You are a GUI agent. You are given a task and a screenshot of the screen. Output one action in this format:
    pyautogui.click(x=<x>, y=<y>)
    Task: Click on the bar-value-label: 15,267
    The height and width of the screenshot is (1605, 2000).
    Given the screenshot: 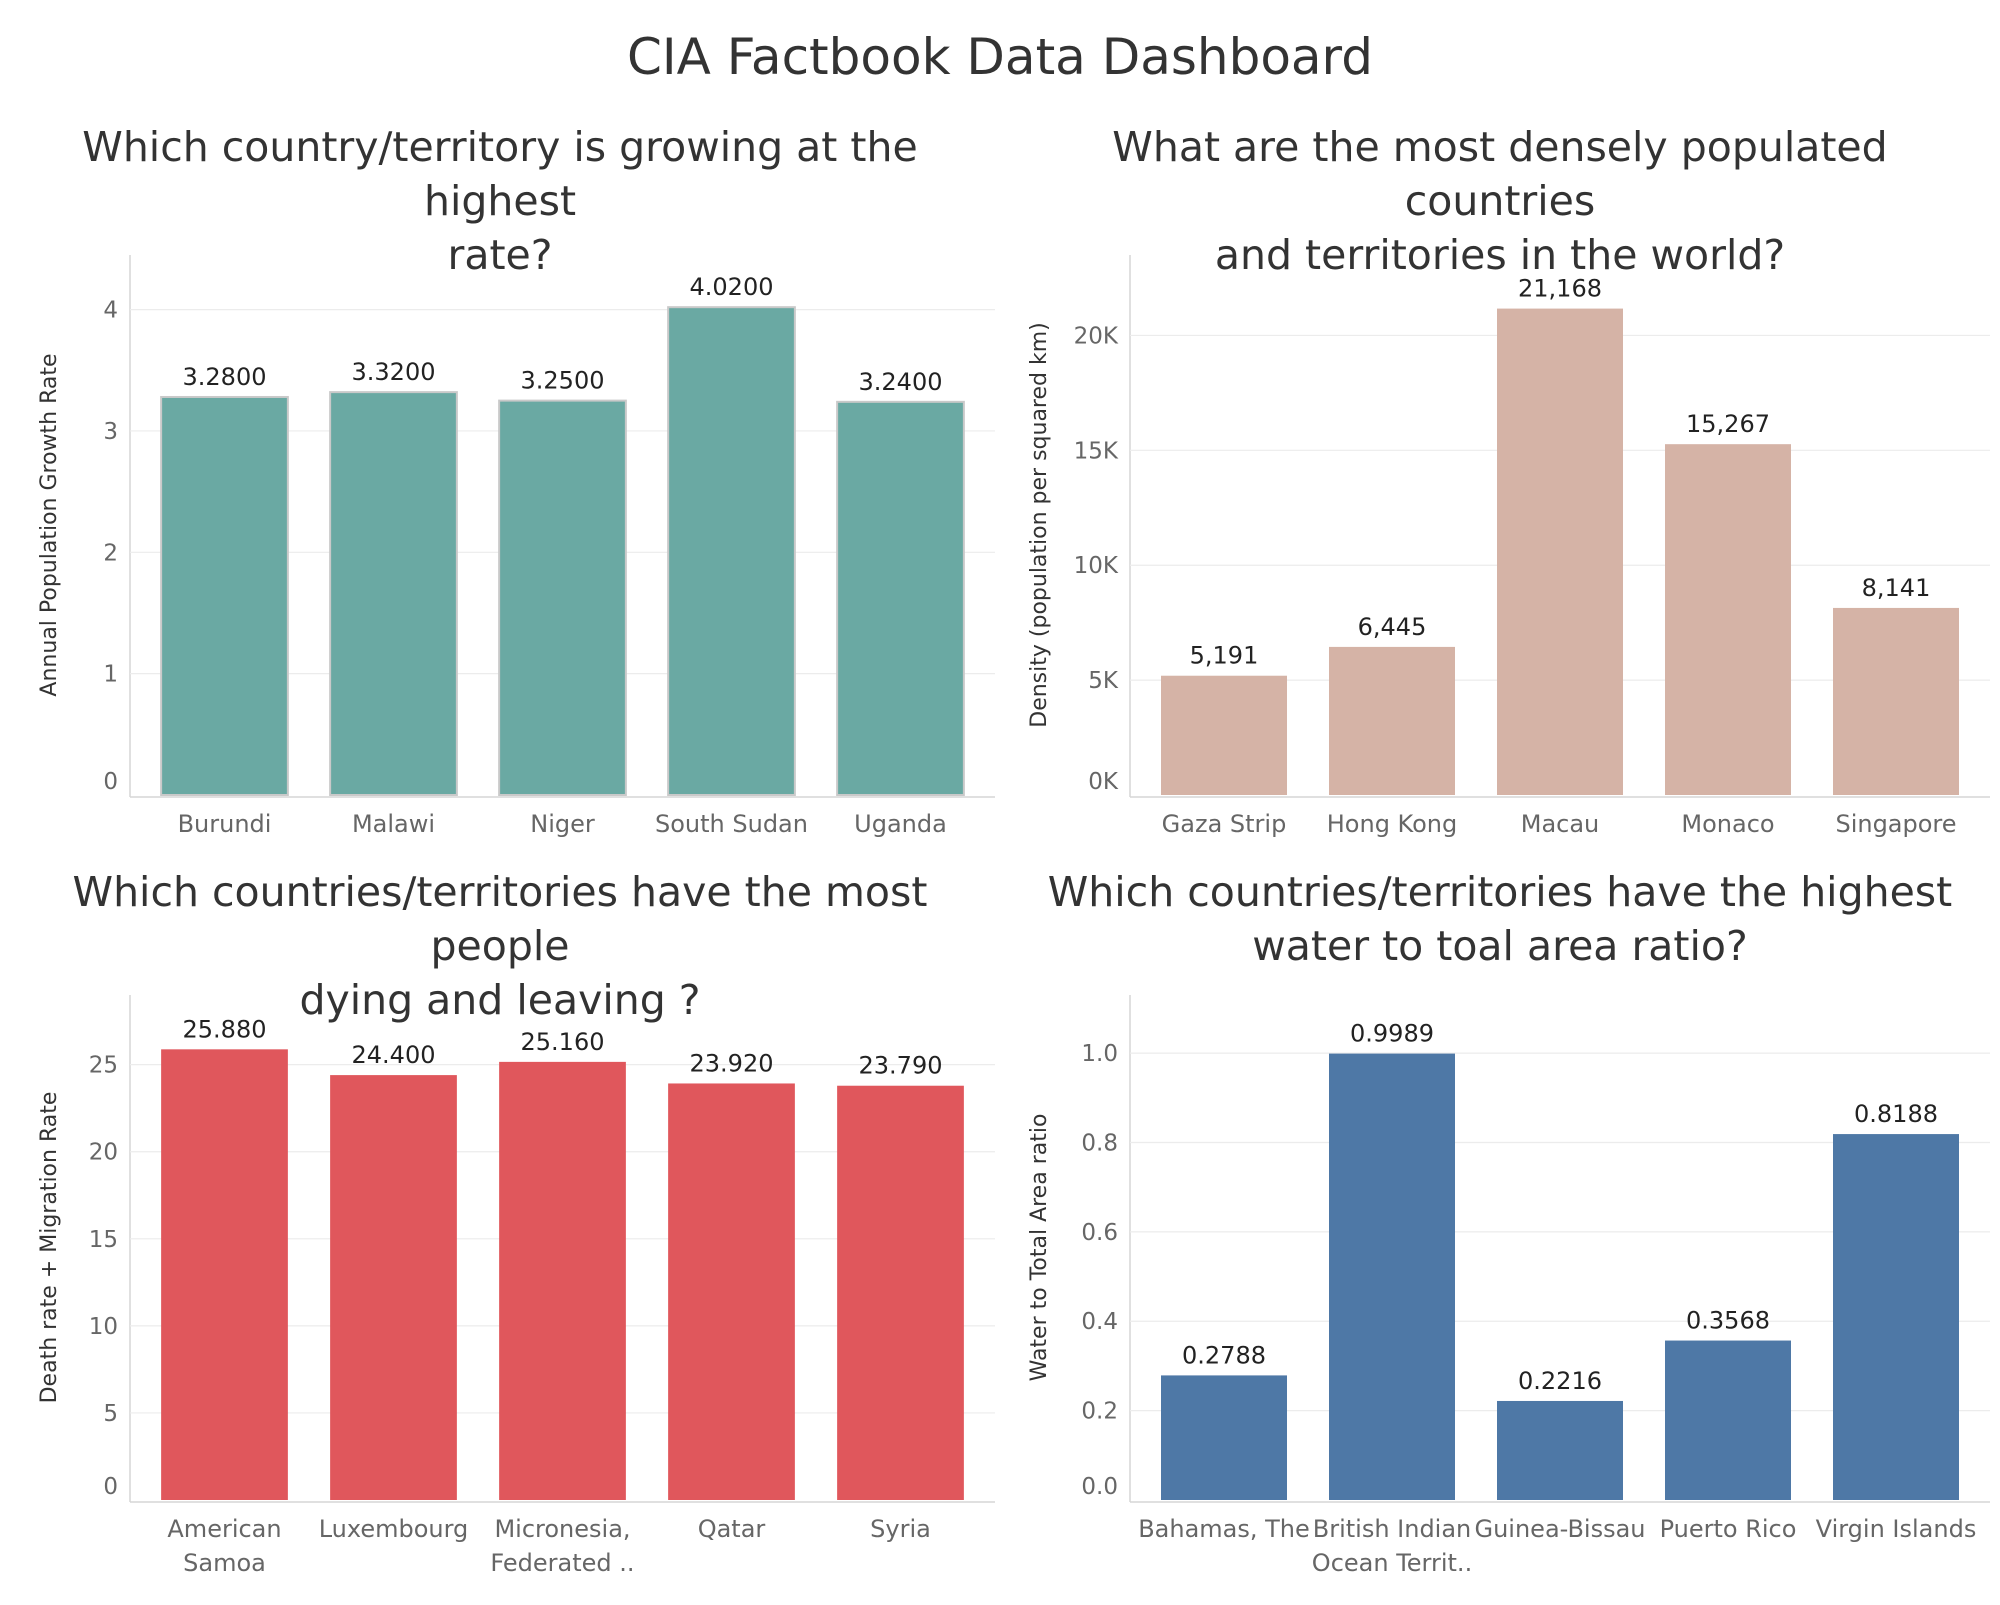 What is the action you would take?
    pyautogui.click(x=1728, y=424)
    